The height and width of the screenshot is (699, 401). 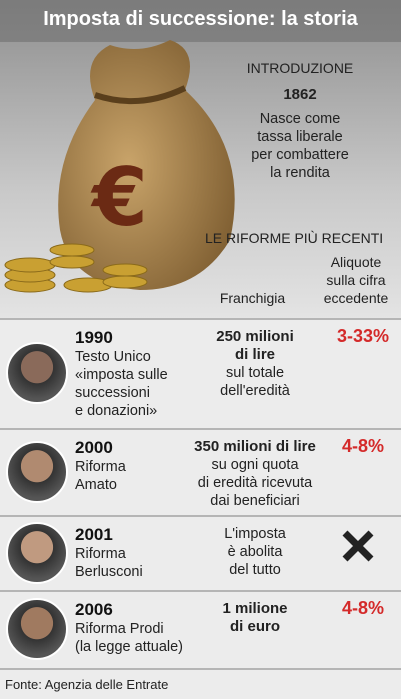 What do you see at coordinates (119, 629) in the screenshot?
I see `text-line: Riforma Prodi` at bounding box center [119, 629].